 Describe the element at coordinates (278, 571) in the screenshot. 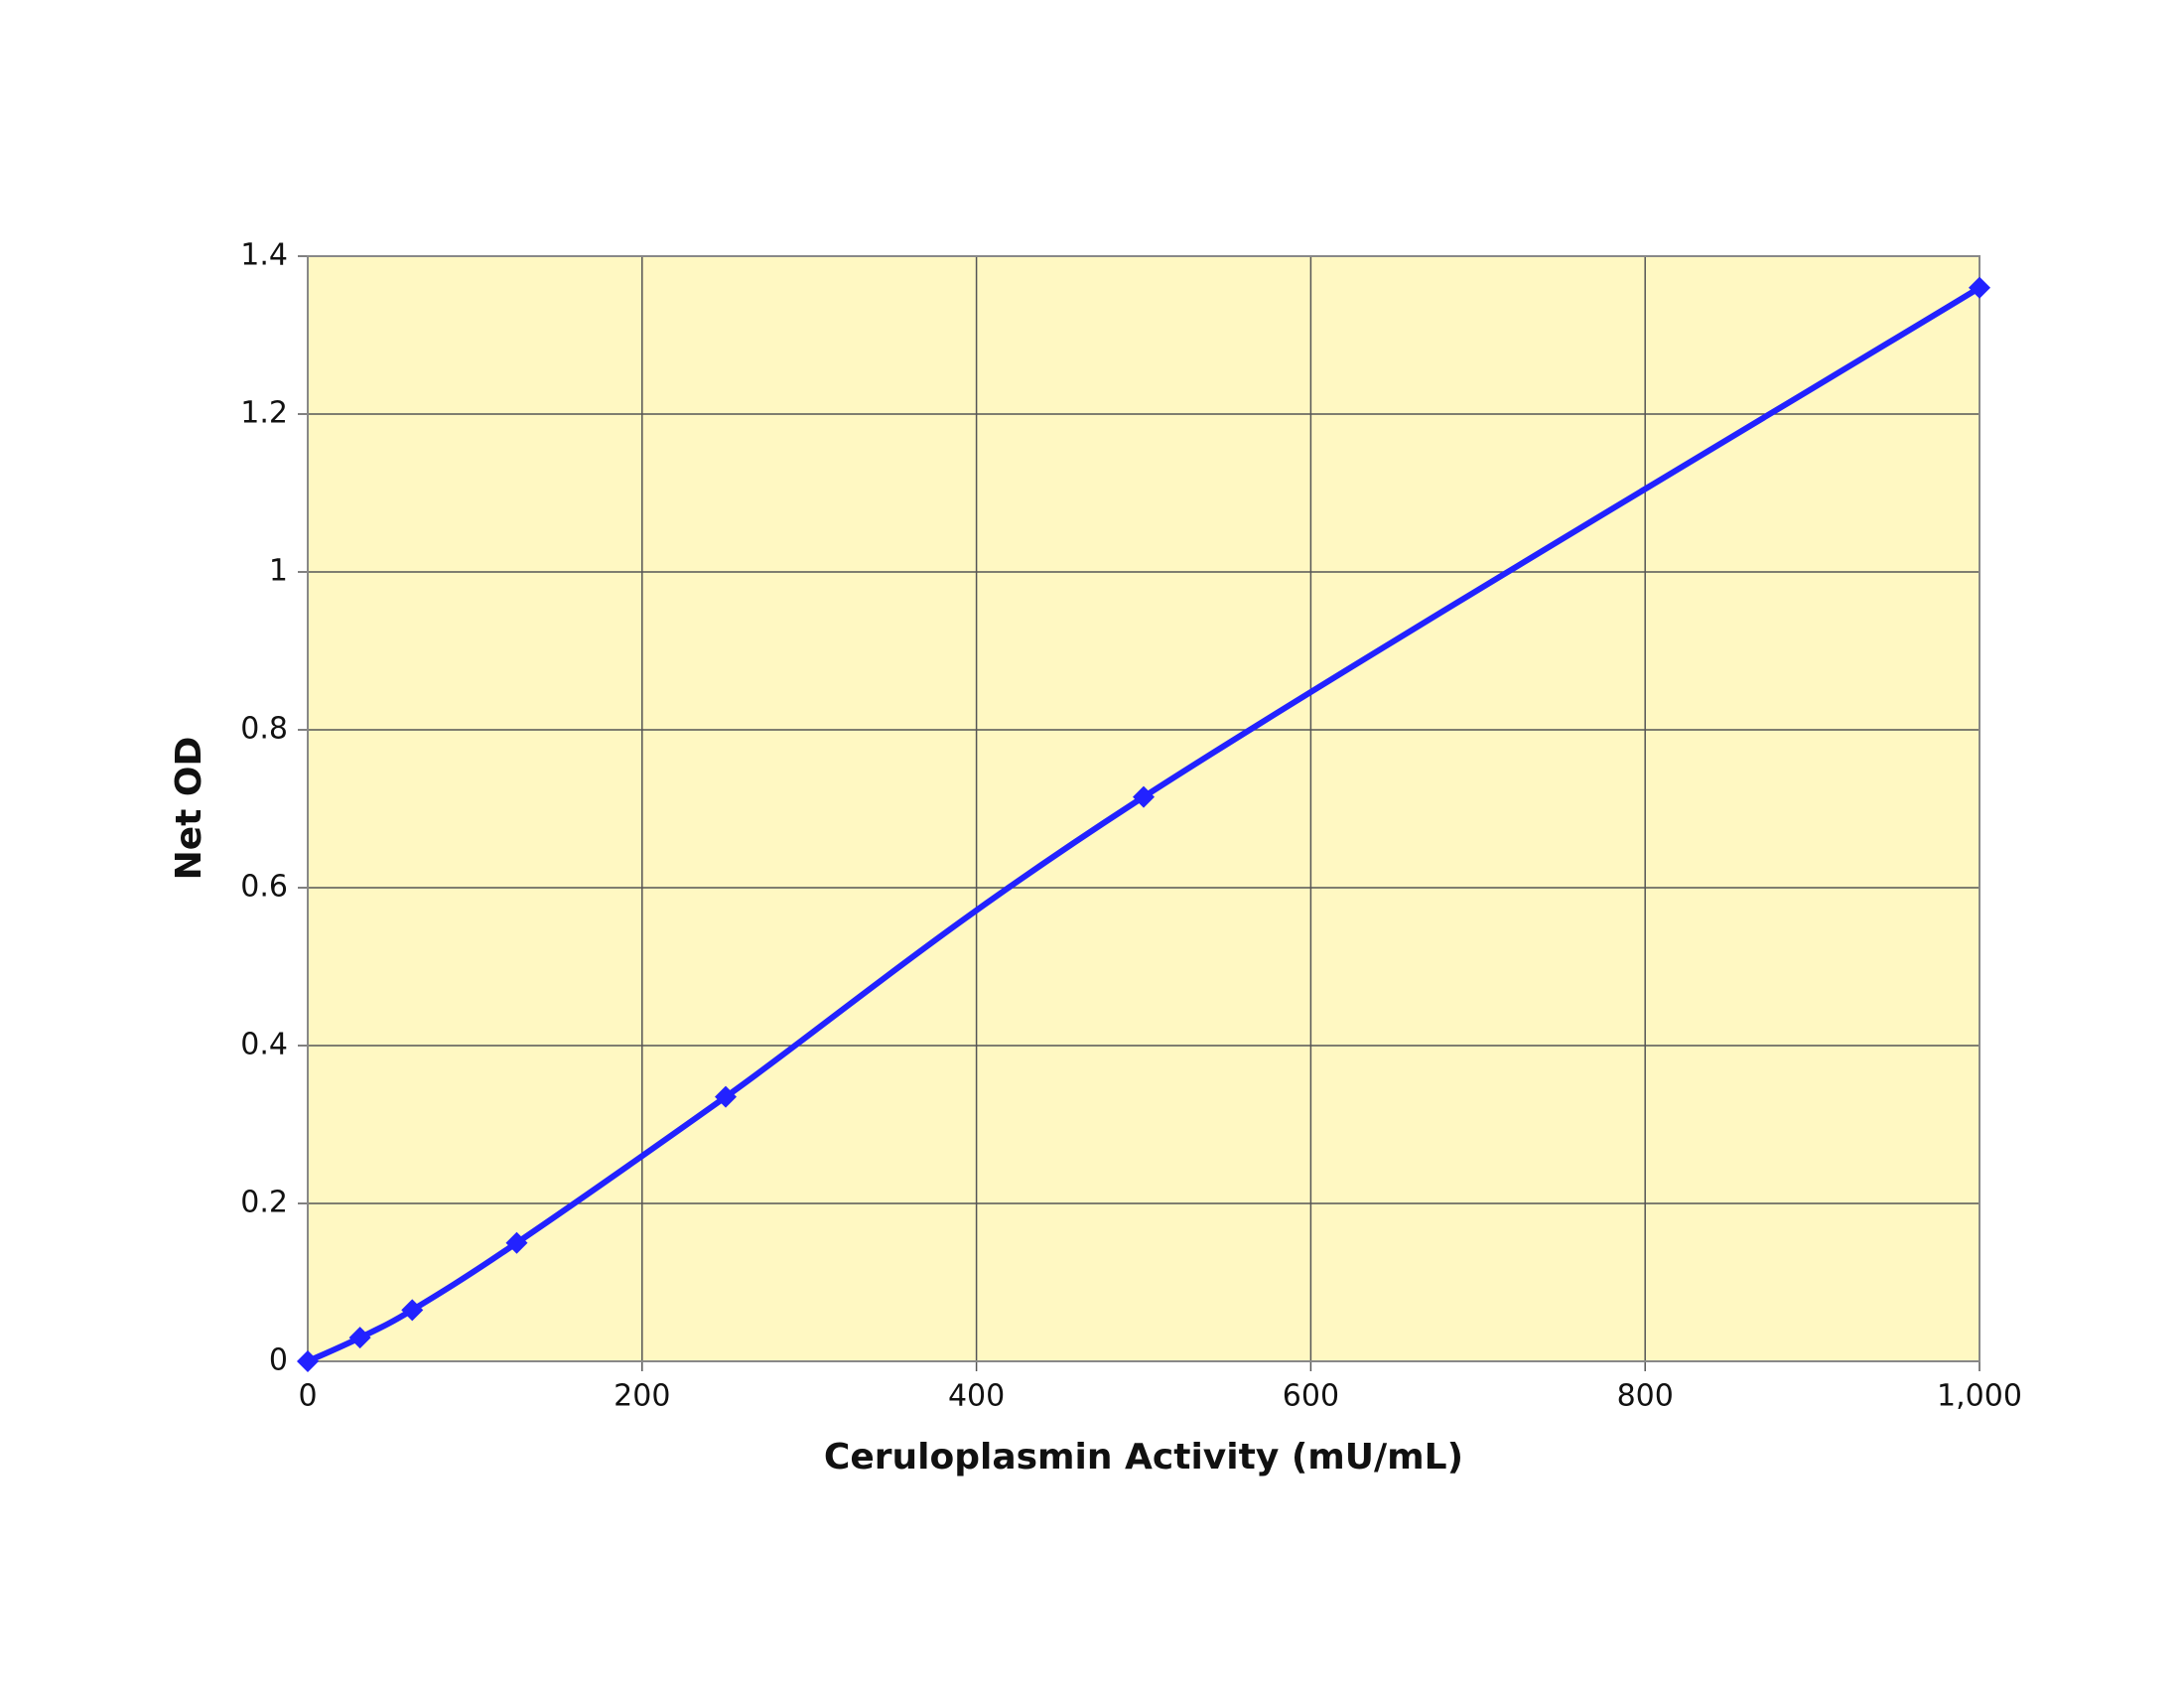

I see `y-tick-label: 1` at that location.